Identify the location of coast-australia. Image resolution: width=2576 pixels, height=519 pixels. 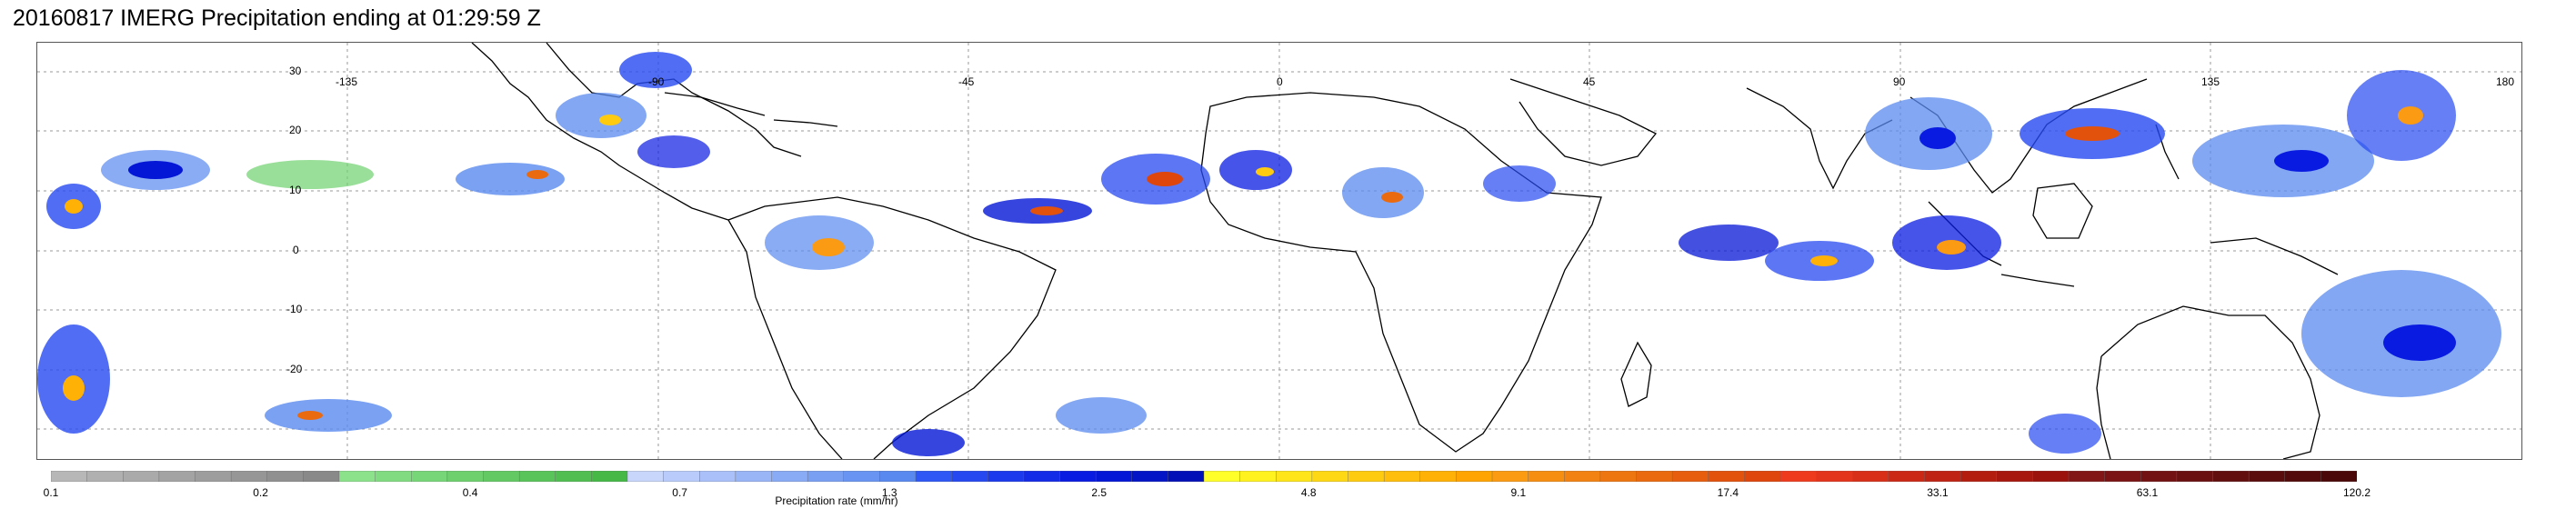
(2208, 382).